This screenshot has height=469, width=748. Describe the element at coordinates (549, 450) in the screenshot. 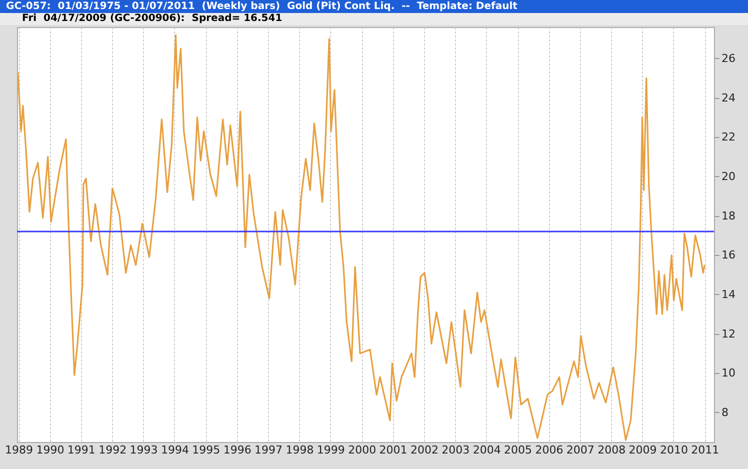

I see `x-tick-label: 2006` at that location.